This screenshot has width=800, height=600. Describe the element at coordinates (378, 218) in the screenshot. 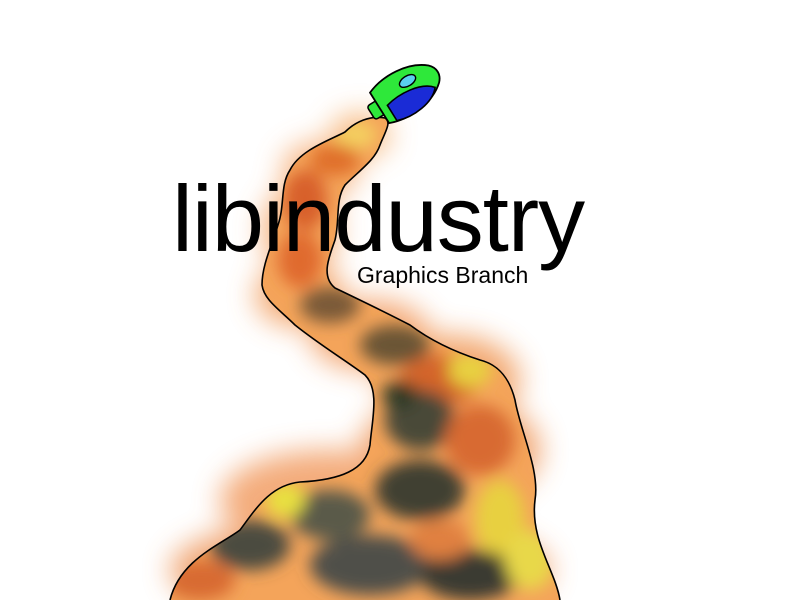

I see `app-title: libindustry` at that location.